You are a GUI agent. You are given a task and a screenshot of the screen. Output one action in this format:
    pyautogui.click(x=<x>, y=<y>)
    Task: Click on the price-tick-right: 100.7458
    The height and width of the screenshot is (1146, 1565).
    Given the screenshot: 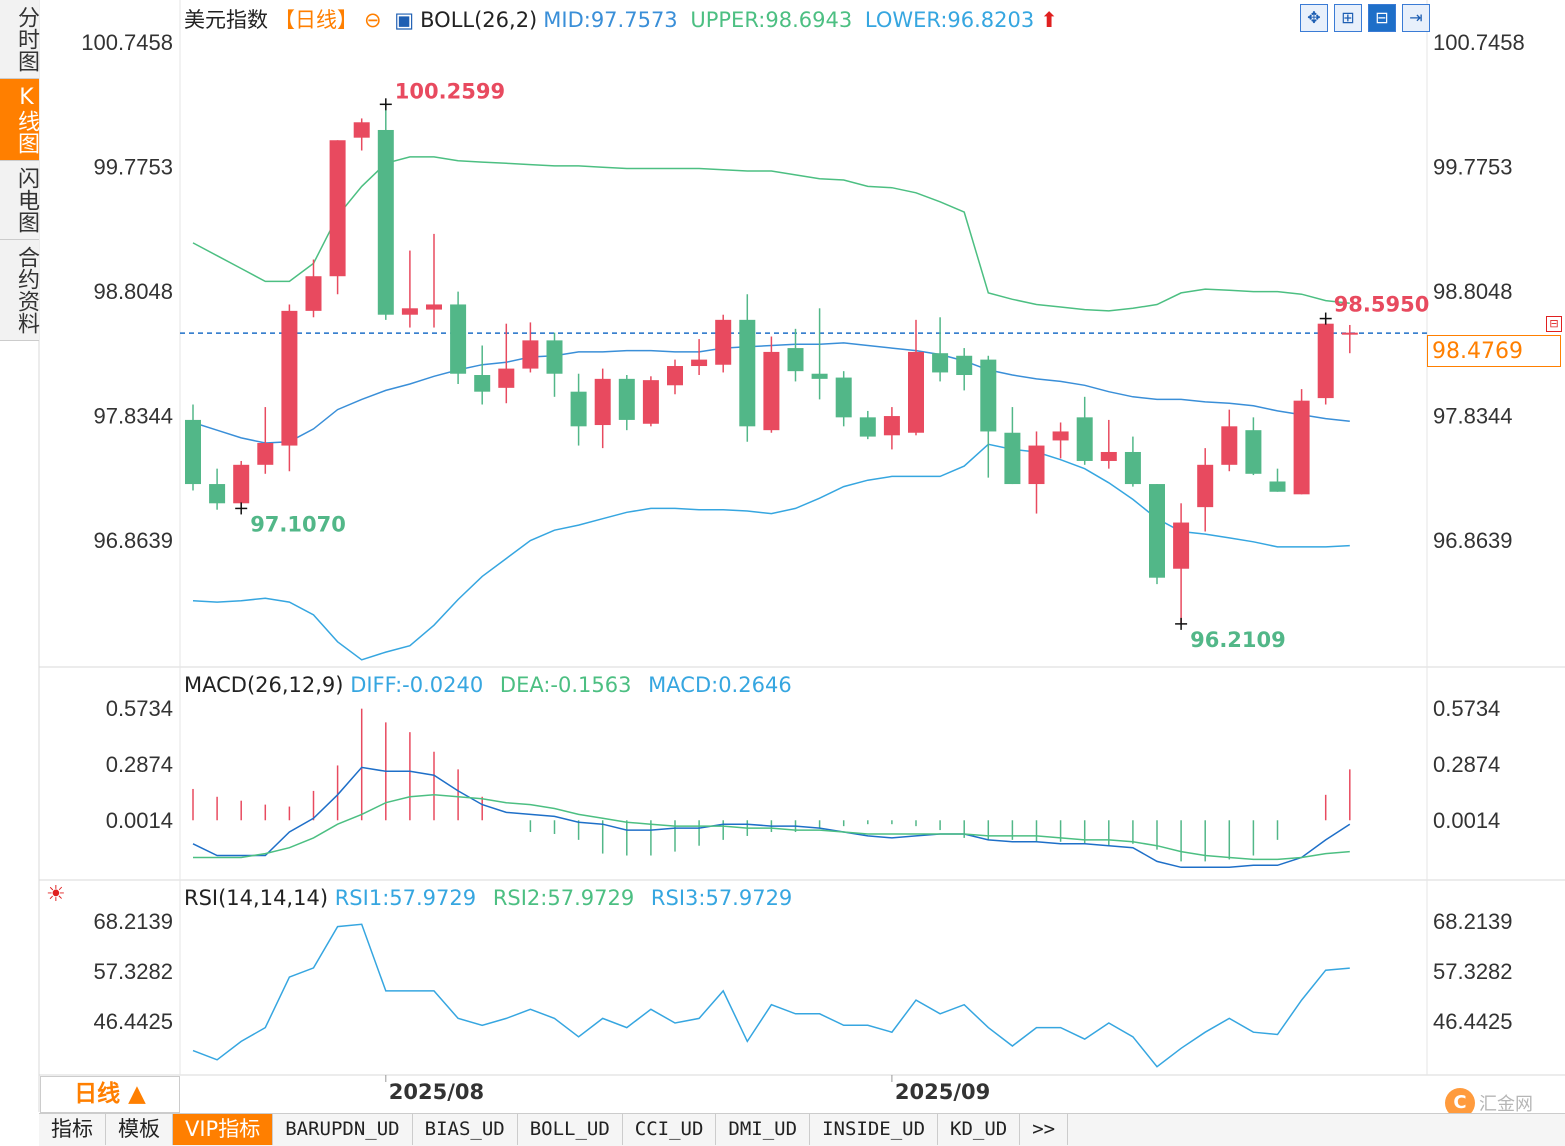 What is the action you would take?
    pyautogui.click(x=1479, y=42)
    